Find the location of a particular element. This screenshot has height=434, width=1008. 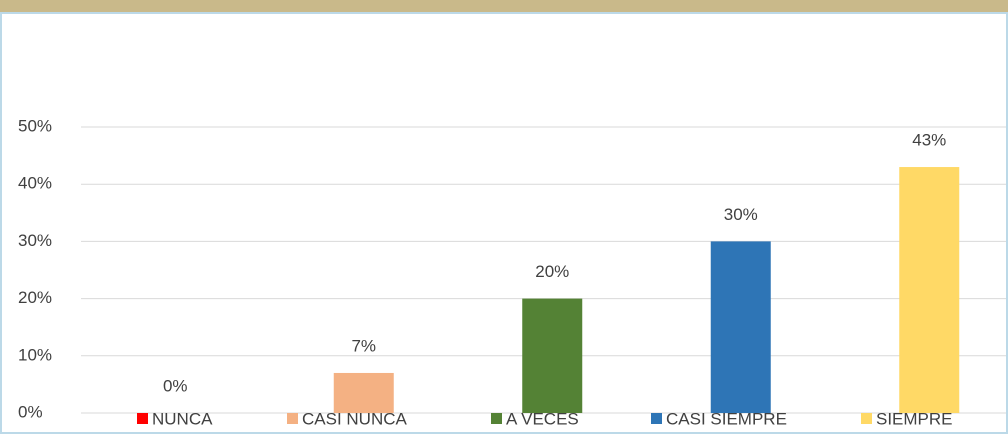

legend-label: A VECES is located at coordinates (542, 418).